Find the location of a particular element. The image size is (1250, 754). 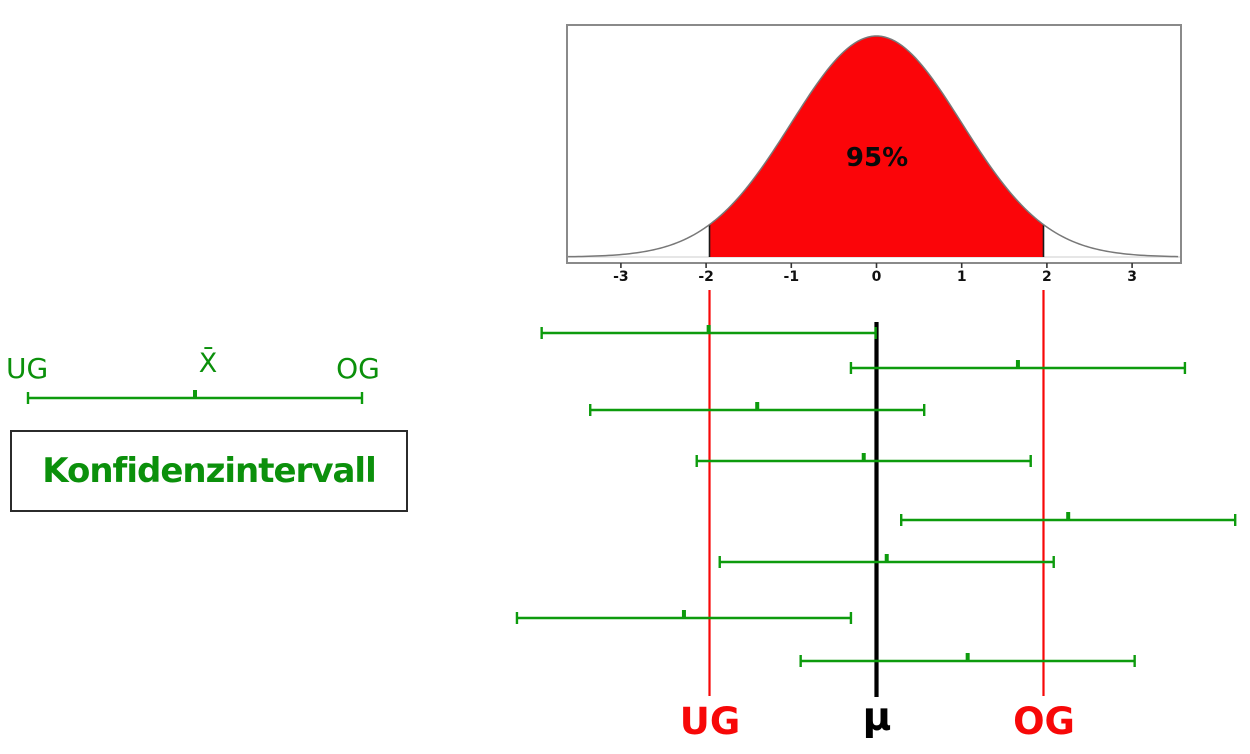

legend-xbar-label: X̄ is located at coordinates (208, 363).